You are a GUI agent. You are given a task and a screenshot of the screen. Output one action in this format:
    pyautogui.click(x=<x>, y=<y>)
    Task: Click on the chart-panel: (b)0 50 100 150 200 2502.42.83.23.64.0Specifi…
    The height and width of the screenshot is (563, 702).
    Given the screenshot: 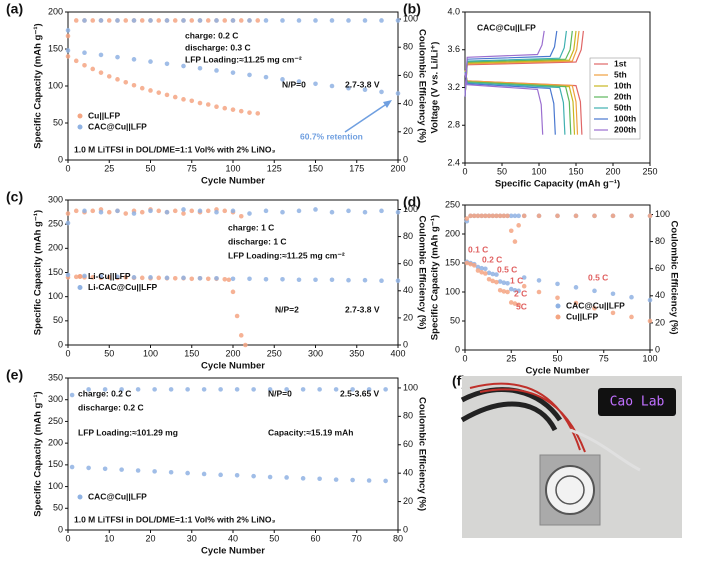 What is the action you would take?
    pyautogui.click(x=530, y=95)
    